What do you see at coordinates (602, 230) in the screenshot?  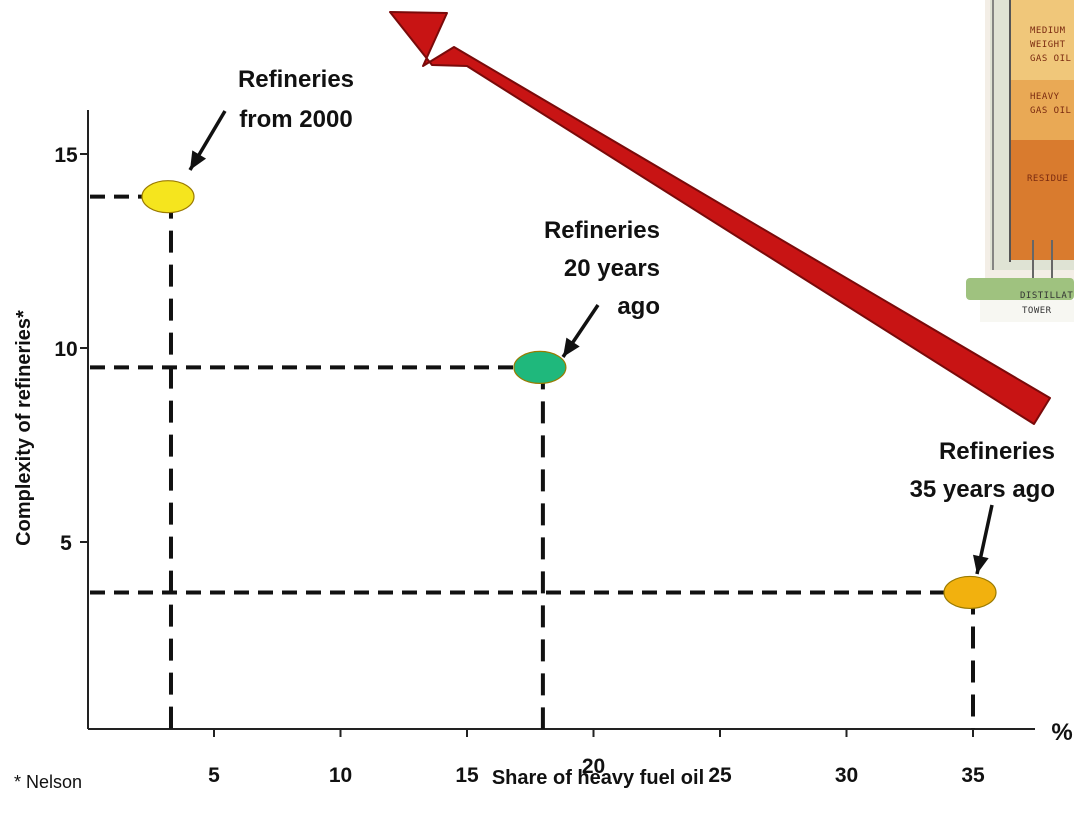 I see `point-label-2-line-1: Refineries` at bounding box center [602, 230].